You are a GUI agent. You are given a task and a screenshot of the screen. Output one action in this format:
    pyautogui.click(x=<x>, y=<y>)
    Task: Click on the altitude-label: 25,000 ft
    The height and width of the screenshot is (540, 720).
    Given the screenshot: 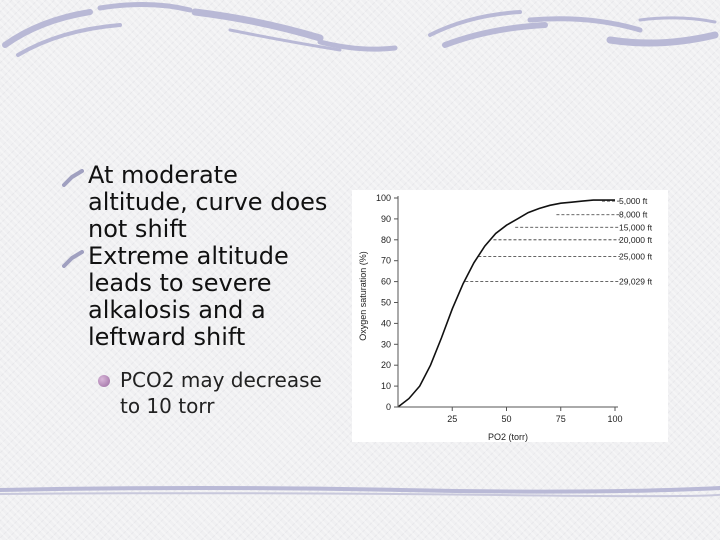 What is the action you would take?
    pyautogui.click(x=636, y=257)
    